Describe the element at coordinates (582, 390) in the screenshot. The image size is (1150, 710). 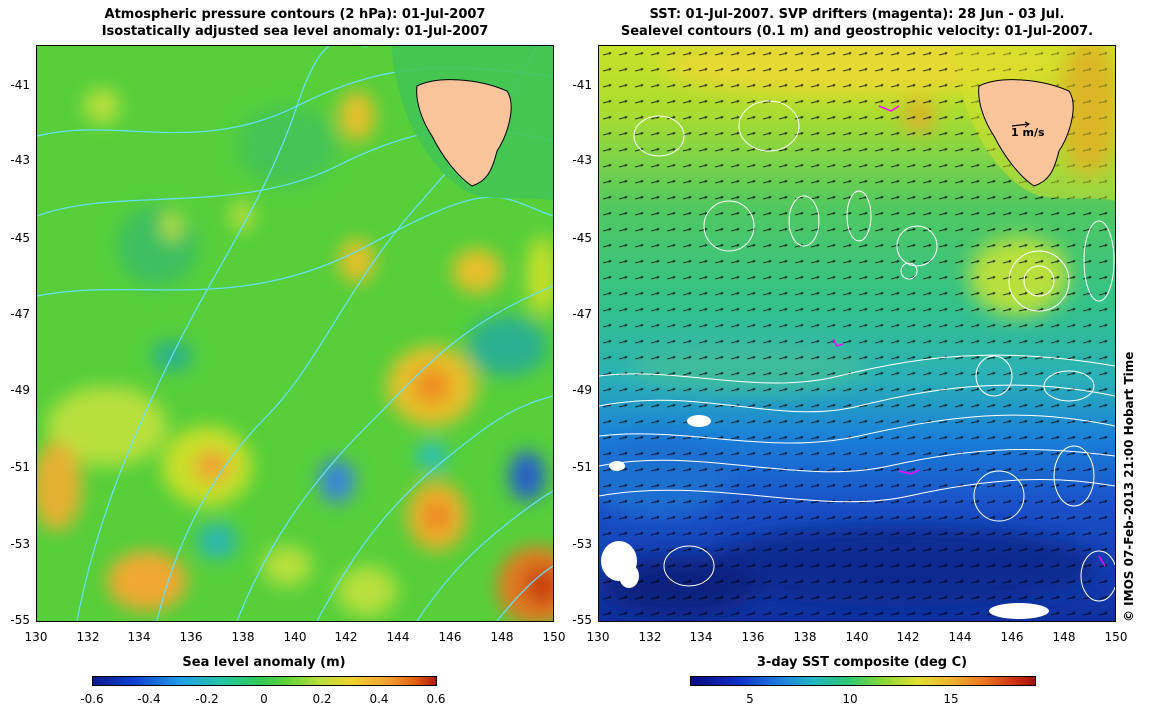
I see `right-y-tick: -49` at that location.